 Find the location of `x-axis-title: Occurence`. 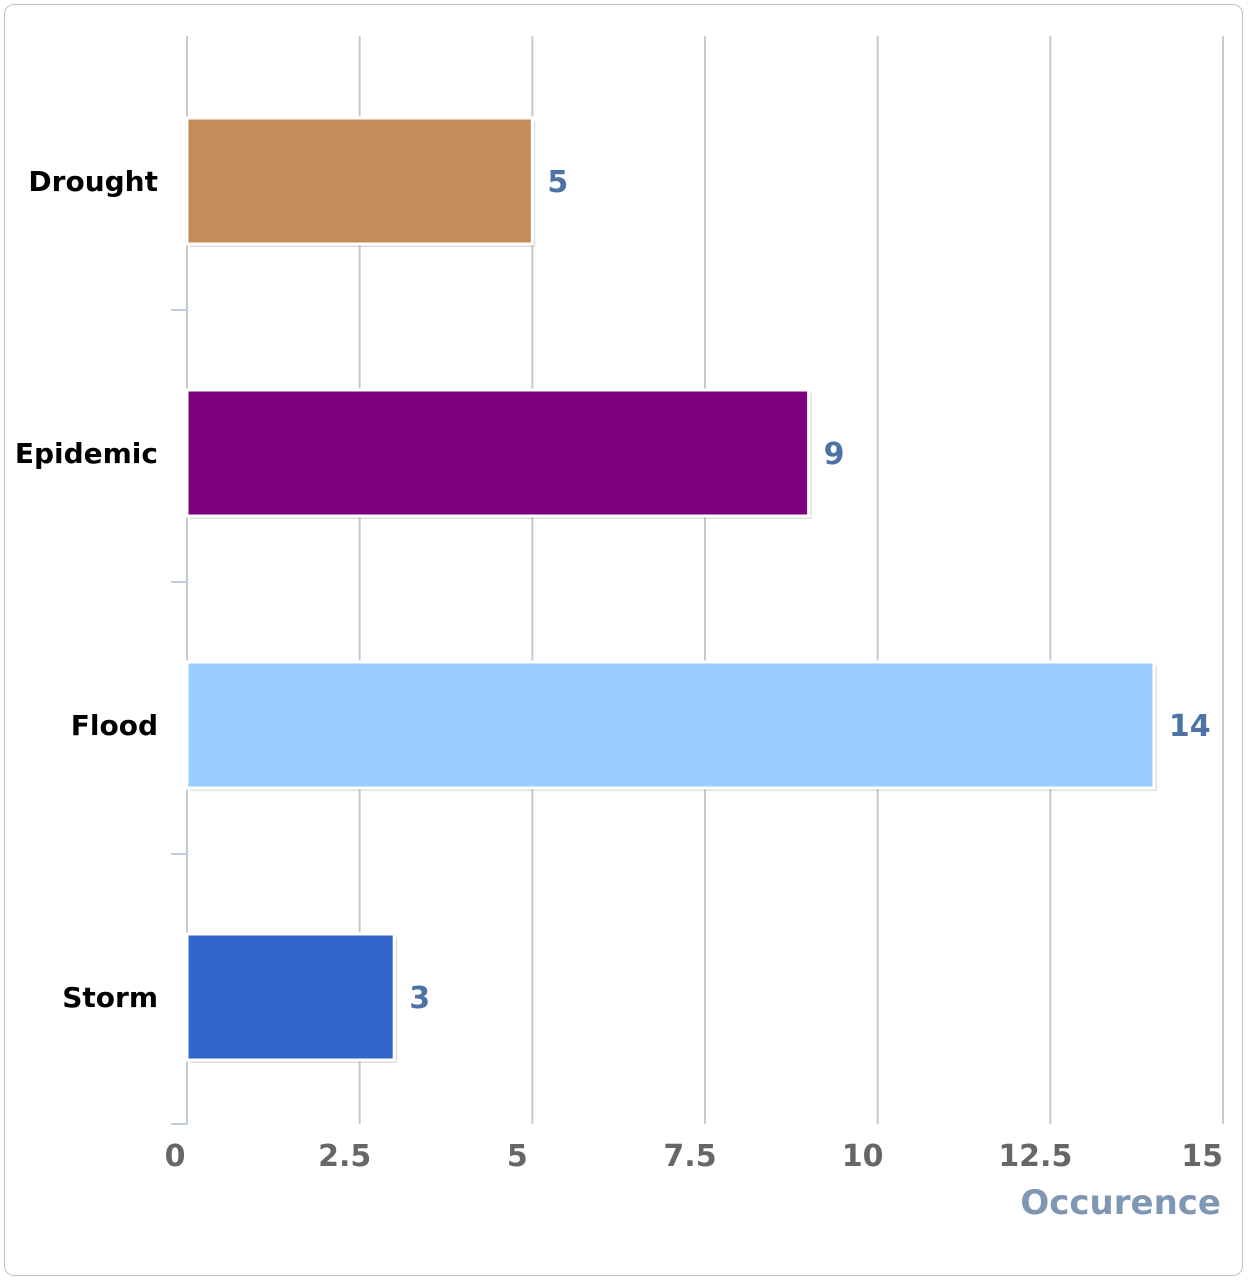

x-axis-title: Occurence is located at coordinates (1120, 1203).